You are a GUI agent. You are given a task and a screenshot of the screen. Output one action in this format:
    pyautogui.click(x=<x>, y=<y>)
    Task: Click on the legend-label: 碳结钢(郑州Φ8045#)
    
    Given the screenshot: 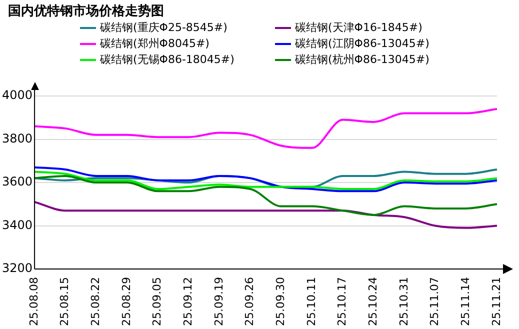 What is the action you would take?
    pyautogui.click(x=155, y=43)
    